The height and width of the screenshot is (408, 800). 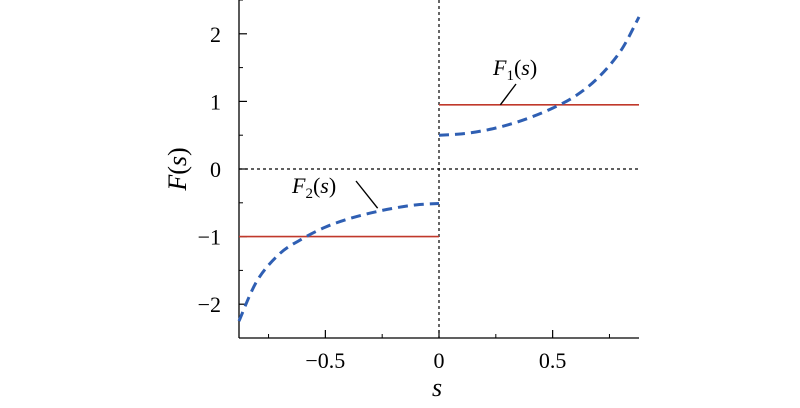 What do you see at coordinates (313, 187) in the screenshot?
I see `annotation-label-2: F2(s)` at bounding box center [313, 187].